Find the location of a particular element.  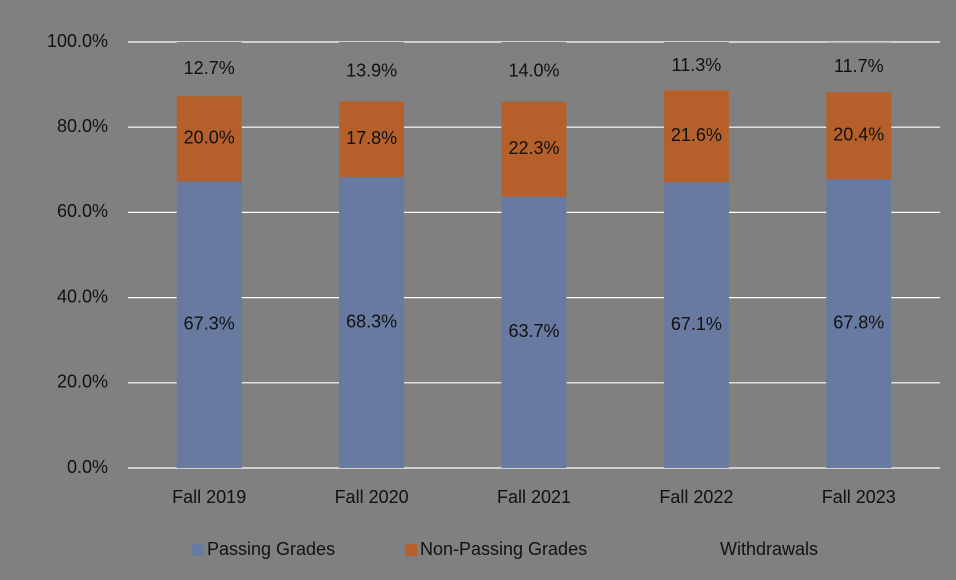

data-label: 11.7% is located at coordinates (859, 66).